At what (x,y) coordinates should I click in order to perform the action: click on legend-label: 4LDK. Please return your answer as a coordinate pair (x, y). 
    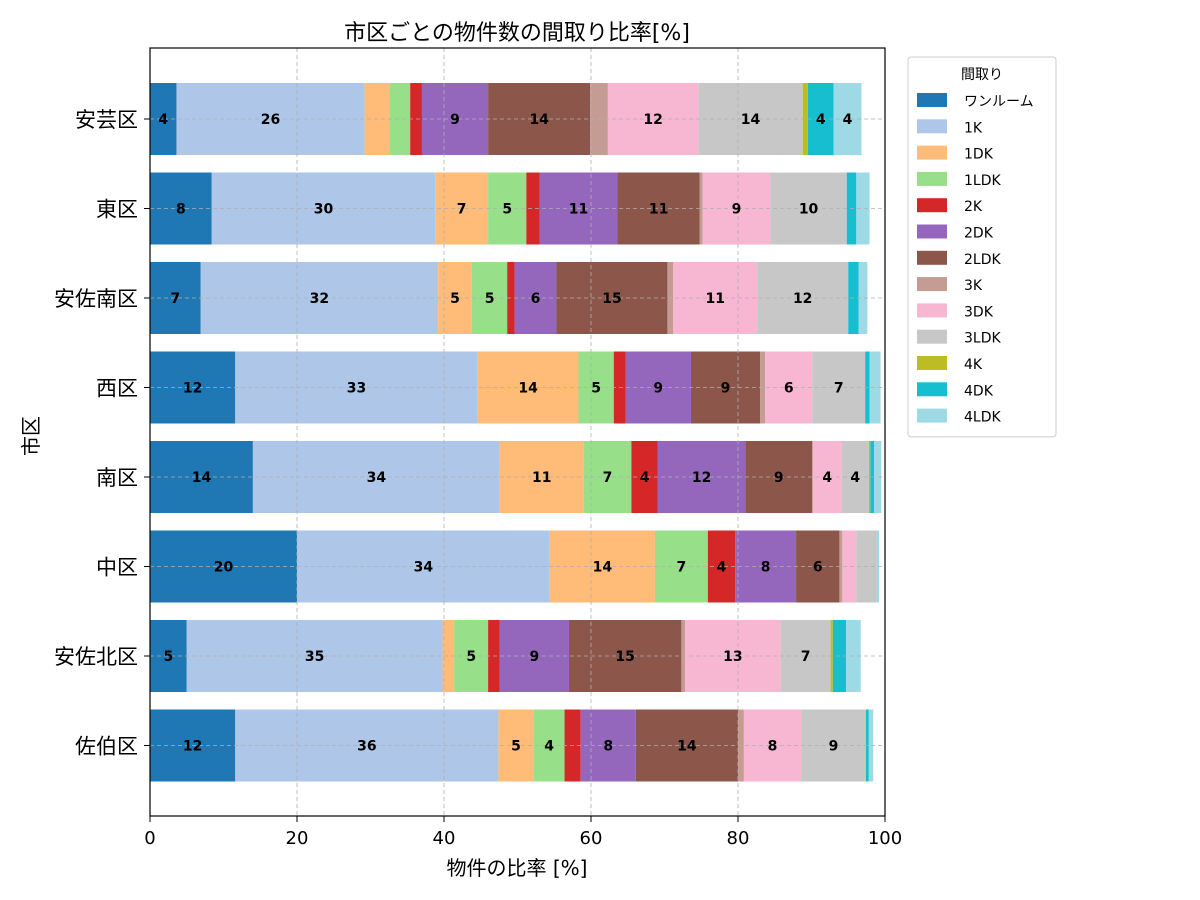
    Looking at the image, I should click on (982, 418).